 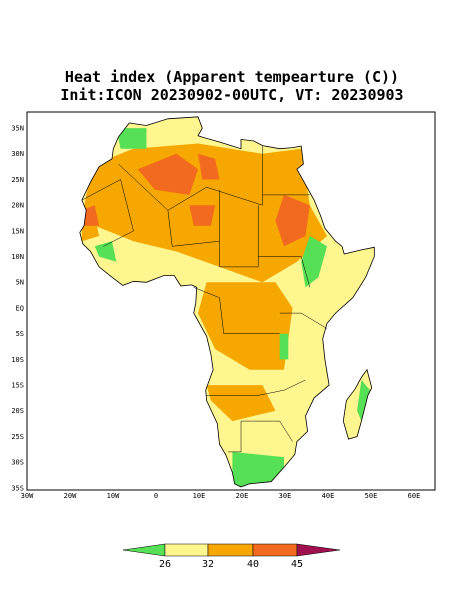 I want to click on colorbar, so click(x=231, y=550).